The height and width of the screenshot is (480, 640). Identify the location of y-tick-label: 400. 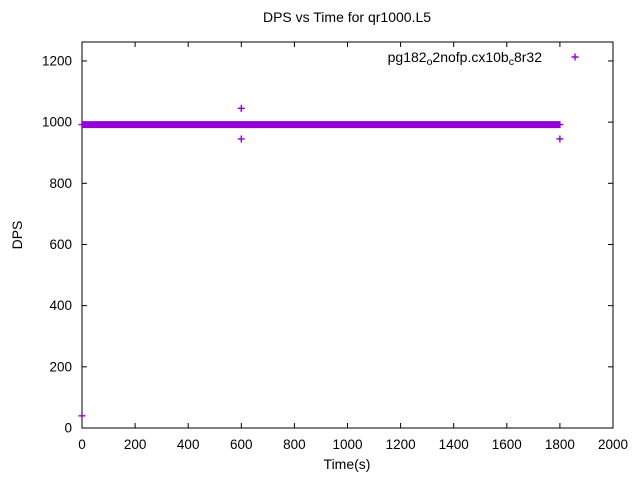
(60, 305).